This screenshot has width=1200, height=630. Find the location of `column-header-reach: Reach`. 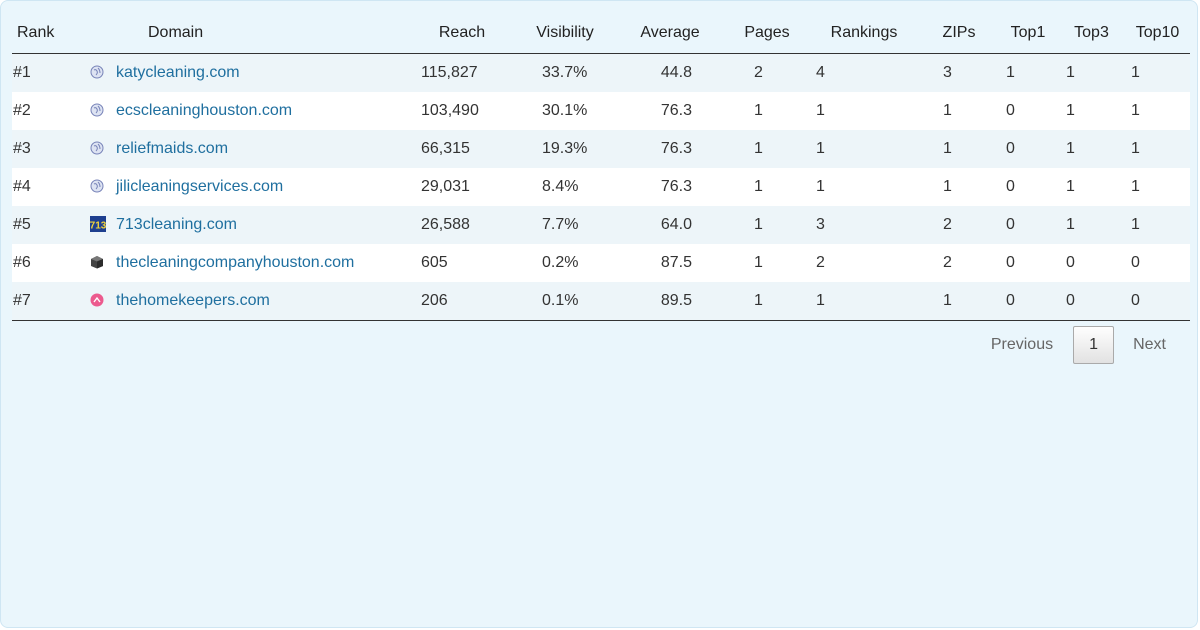

column-header-reach: Reach is located at coordinates (462, 33).